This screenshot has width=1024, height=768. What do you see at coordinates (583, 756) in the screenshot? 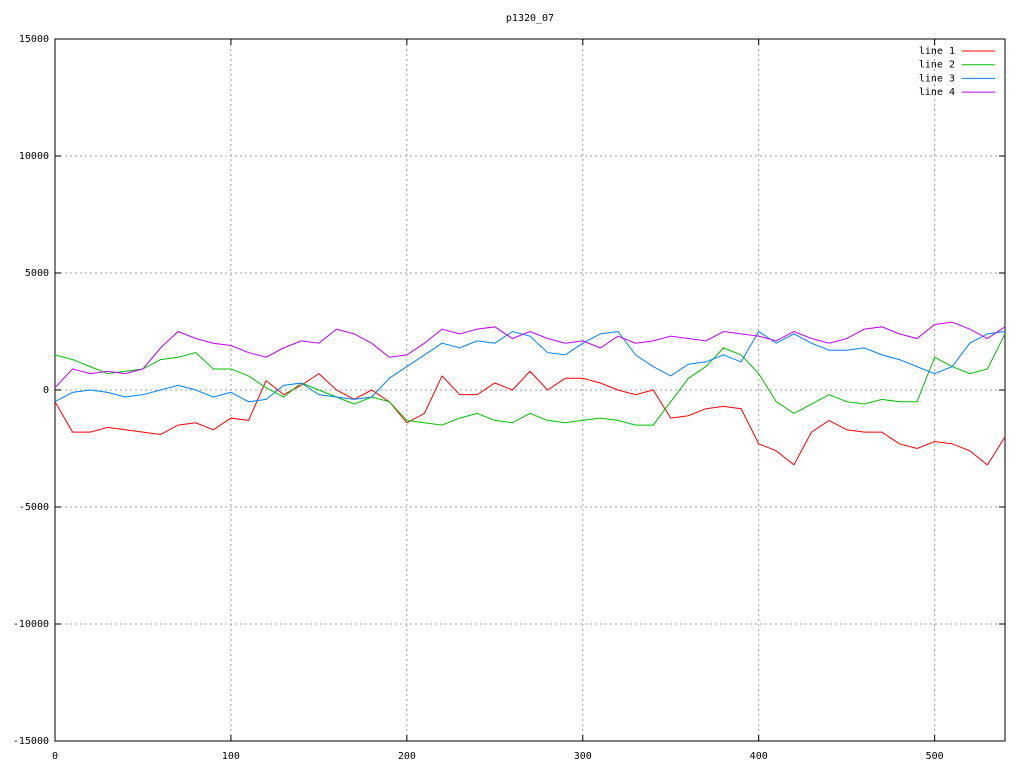
I see `x-tick-label: 300` at bounding box center [583, 756].